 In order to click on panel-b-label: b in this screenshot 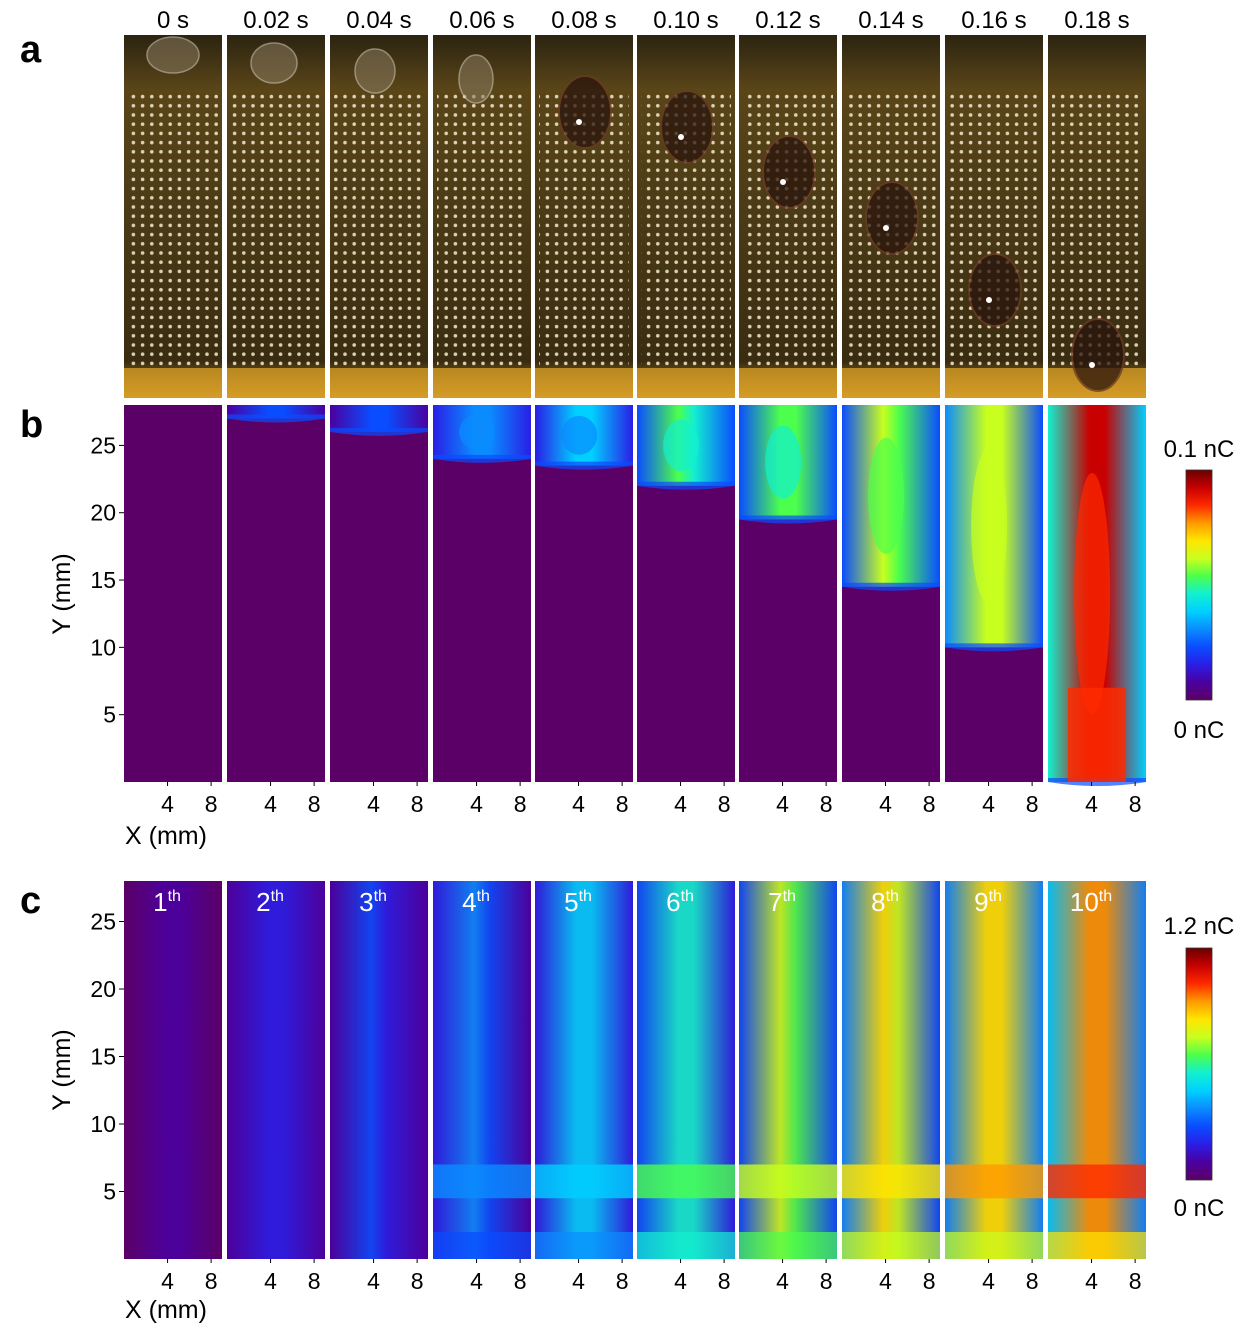, I will do `click(31, 425)`.